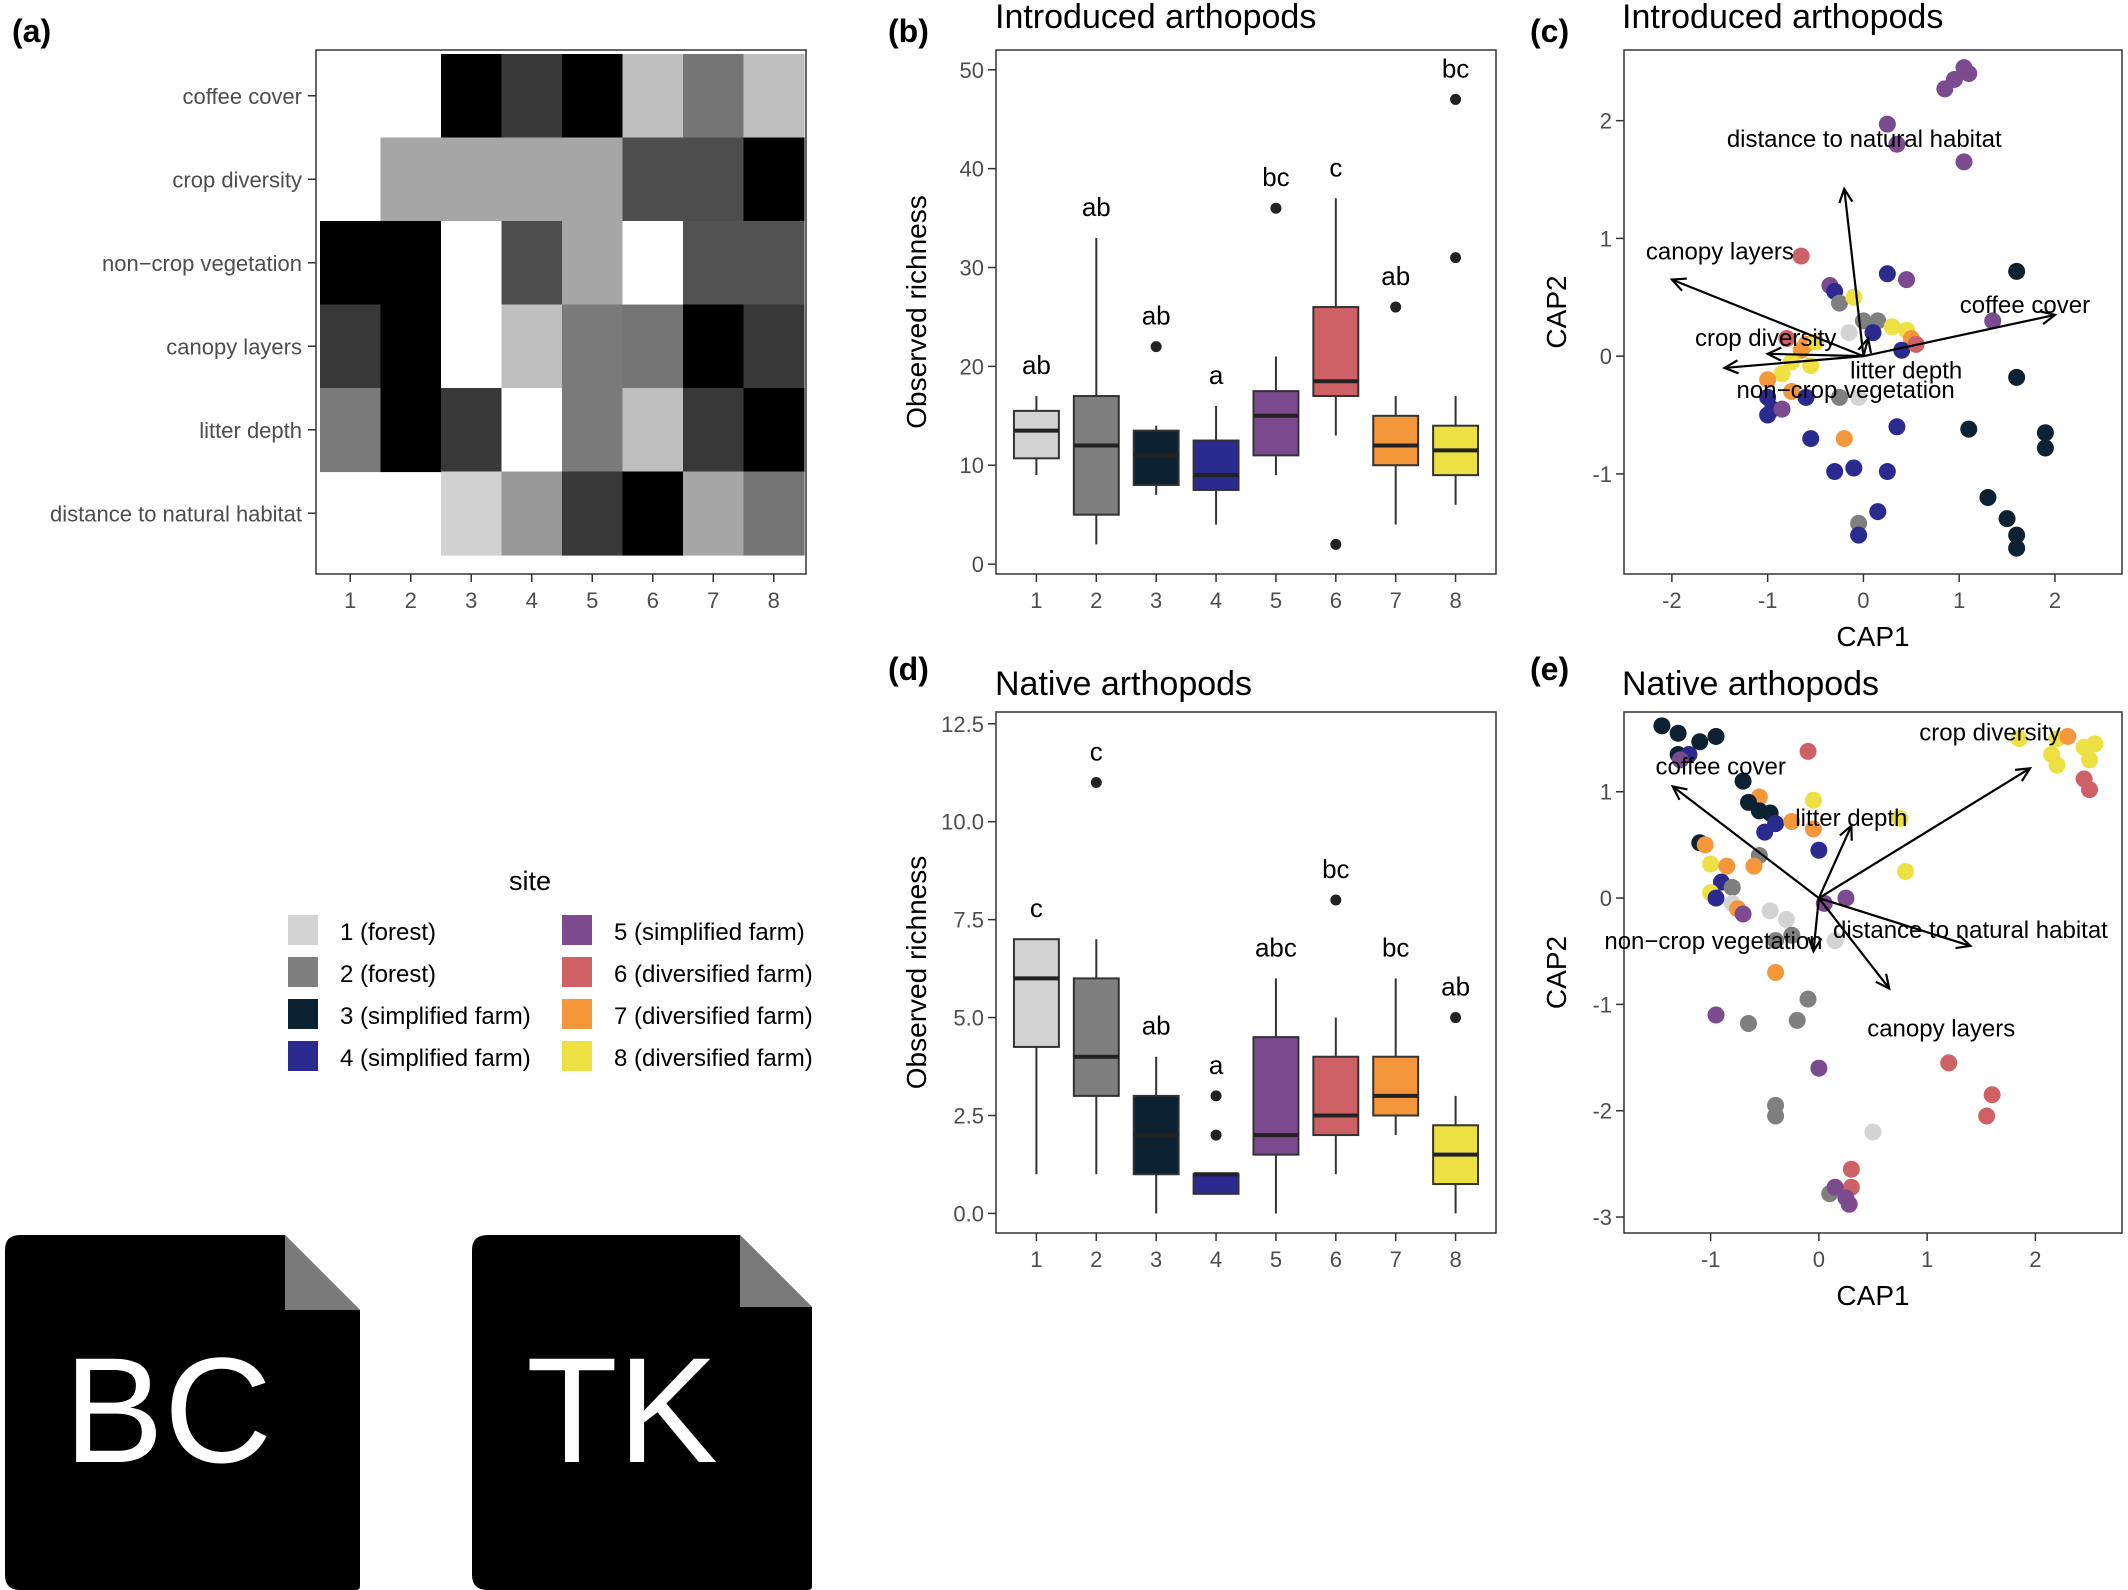  I want to click on group-letter: bc, so click(1395, 947).